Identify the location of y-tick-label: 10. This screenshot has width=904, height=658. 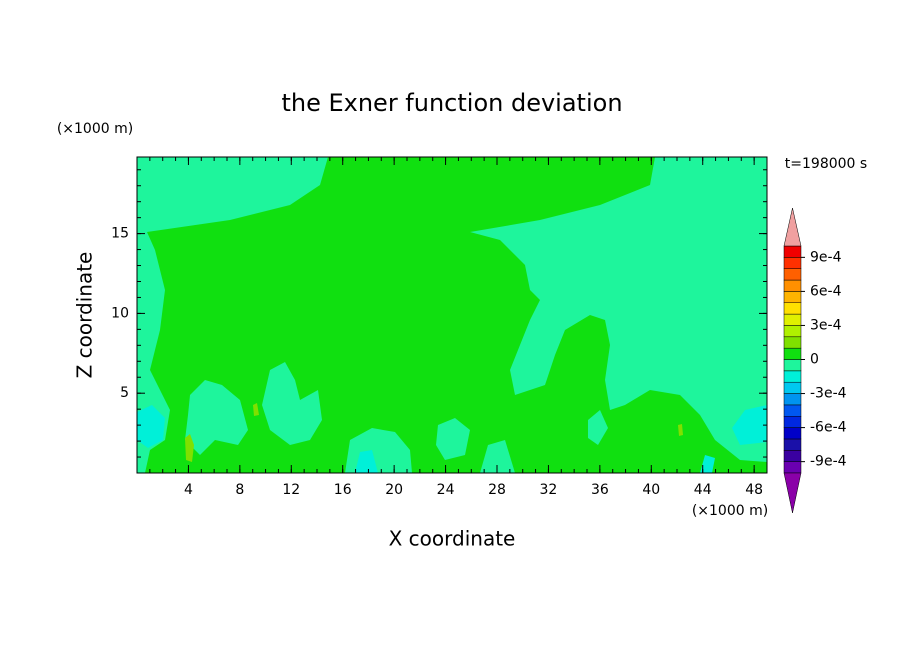
(120, 313).